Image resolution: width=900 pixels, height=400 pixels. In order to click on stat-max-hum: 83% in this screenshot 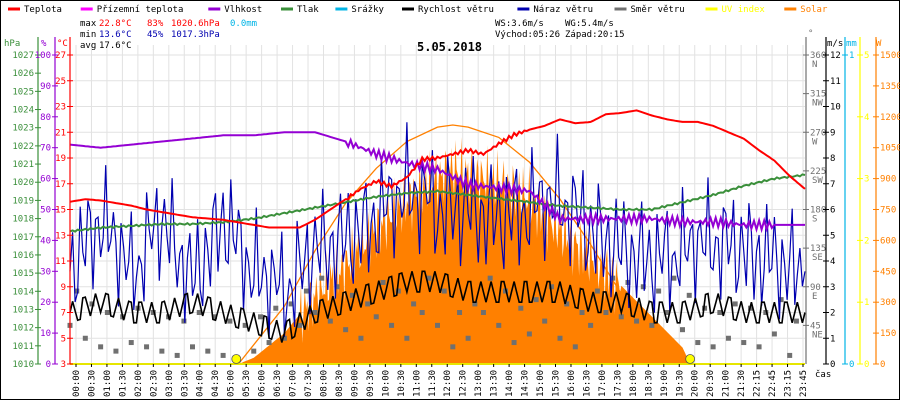, I will do `click(155, 24)`.